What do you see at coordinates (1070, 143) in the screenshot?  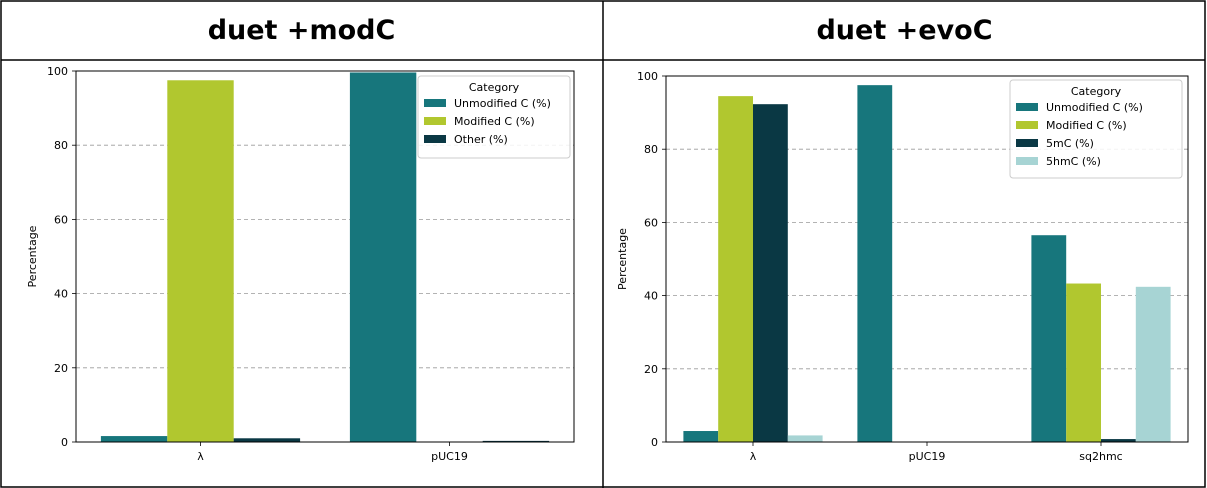 I see `legend-label: 5mC (%)` at bounding box center [1070, 143].